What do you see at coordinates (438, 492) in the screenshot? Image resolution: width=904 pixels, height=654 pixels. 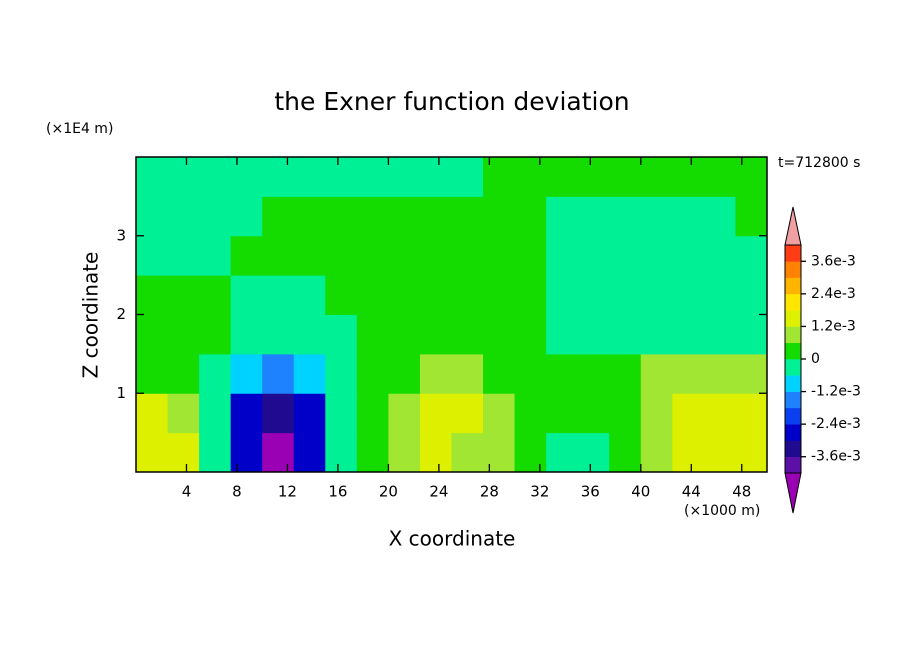 I see `x-tick-label: 24` at bounding box center [438, 492].